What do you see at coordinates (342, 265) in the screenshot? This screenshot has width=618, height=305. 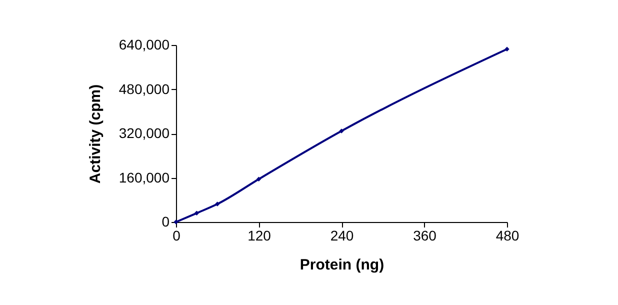 I see `x-axis-title: Protein (ng)` at bounding box center [342, 265].